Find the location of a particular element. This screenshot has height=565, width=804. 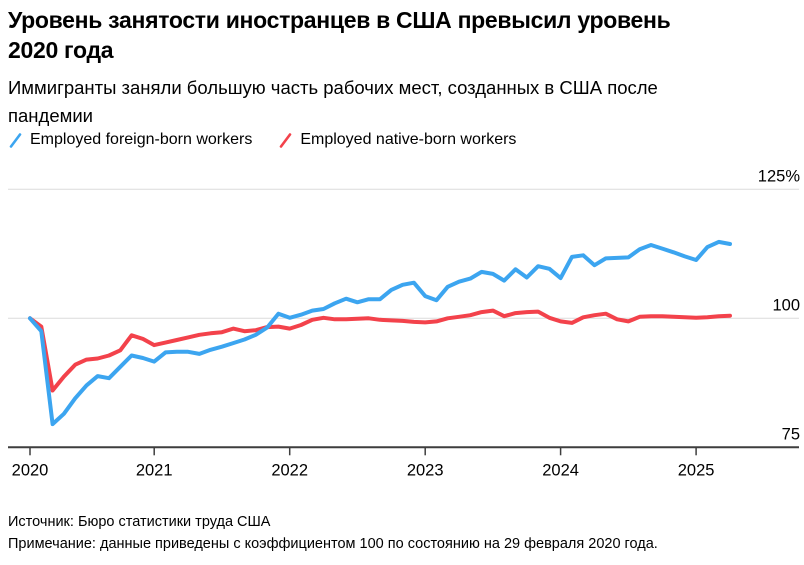

legend-label-native-born: Employed native-born workers is located at coordinates (408, 139).